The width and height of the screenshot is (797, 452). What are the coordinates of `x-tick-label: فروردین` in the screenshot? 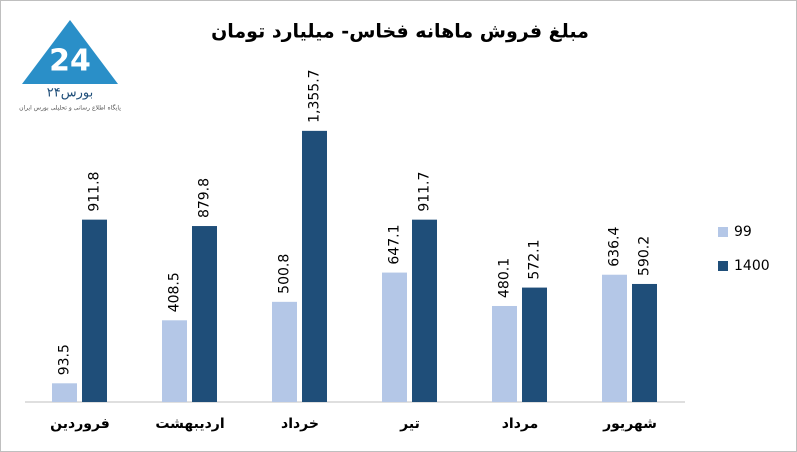 It's located at (80, 424).